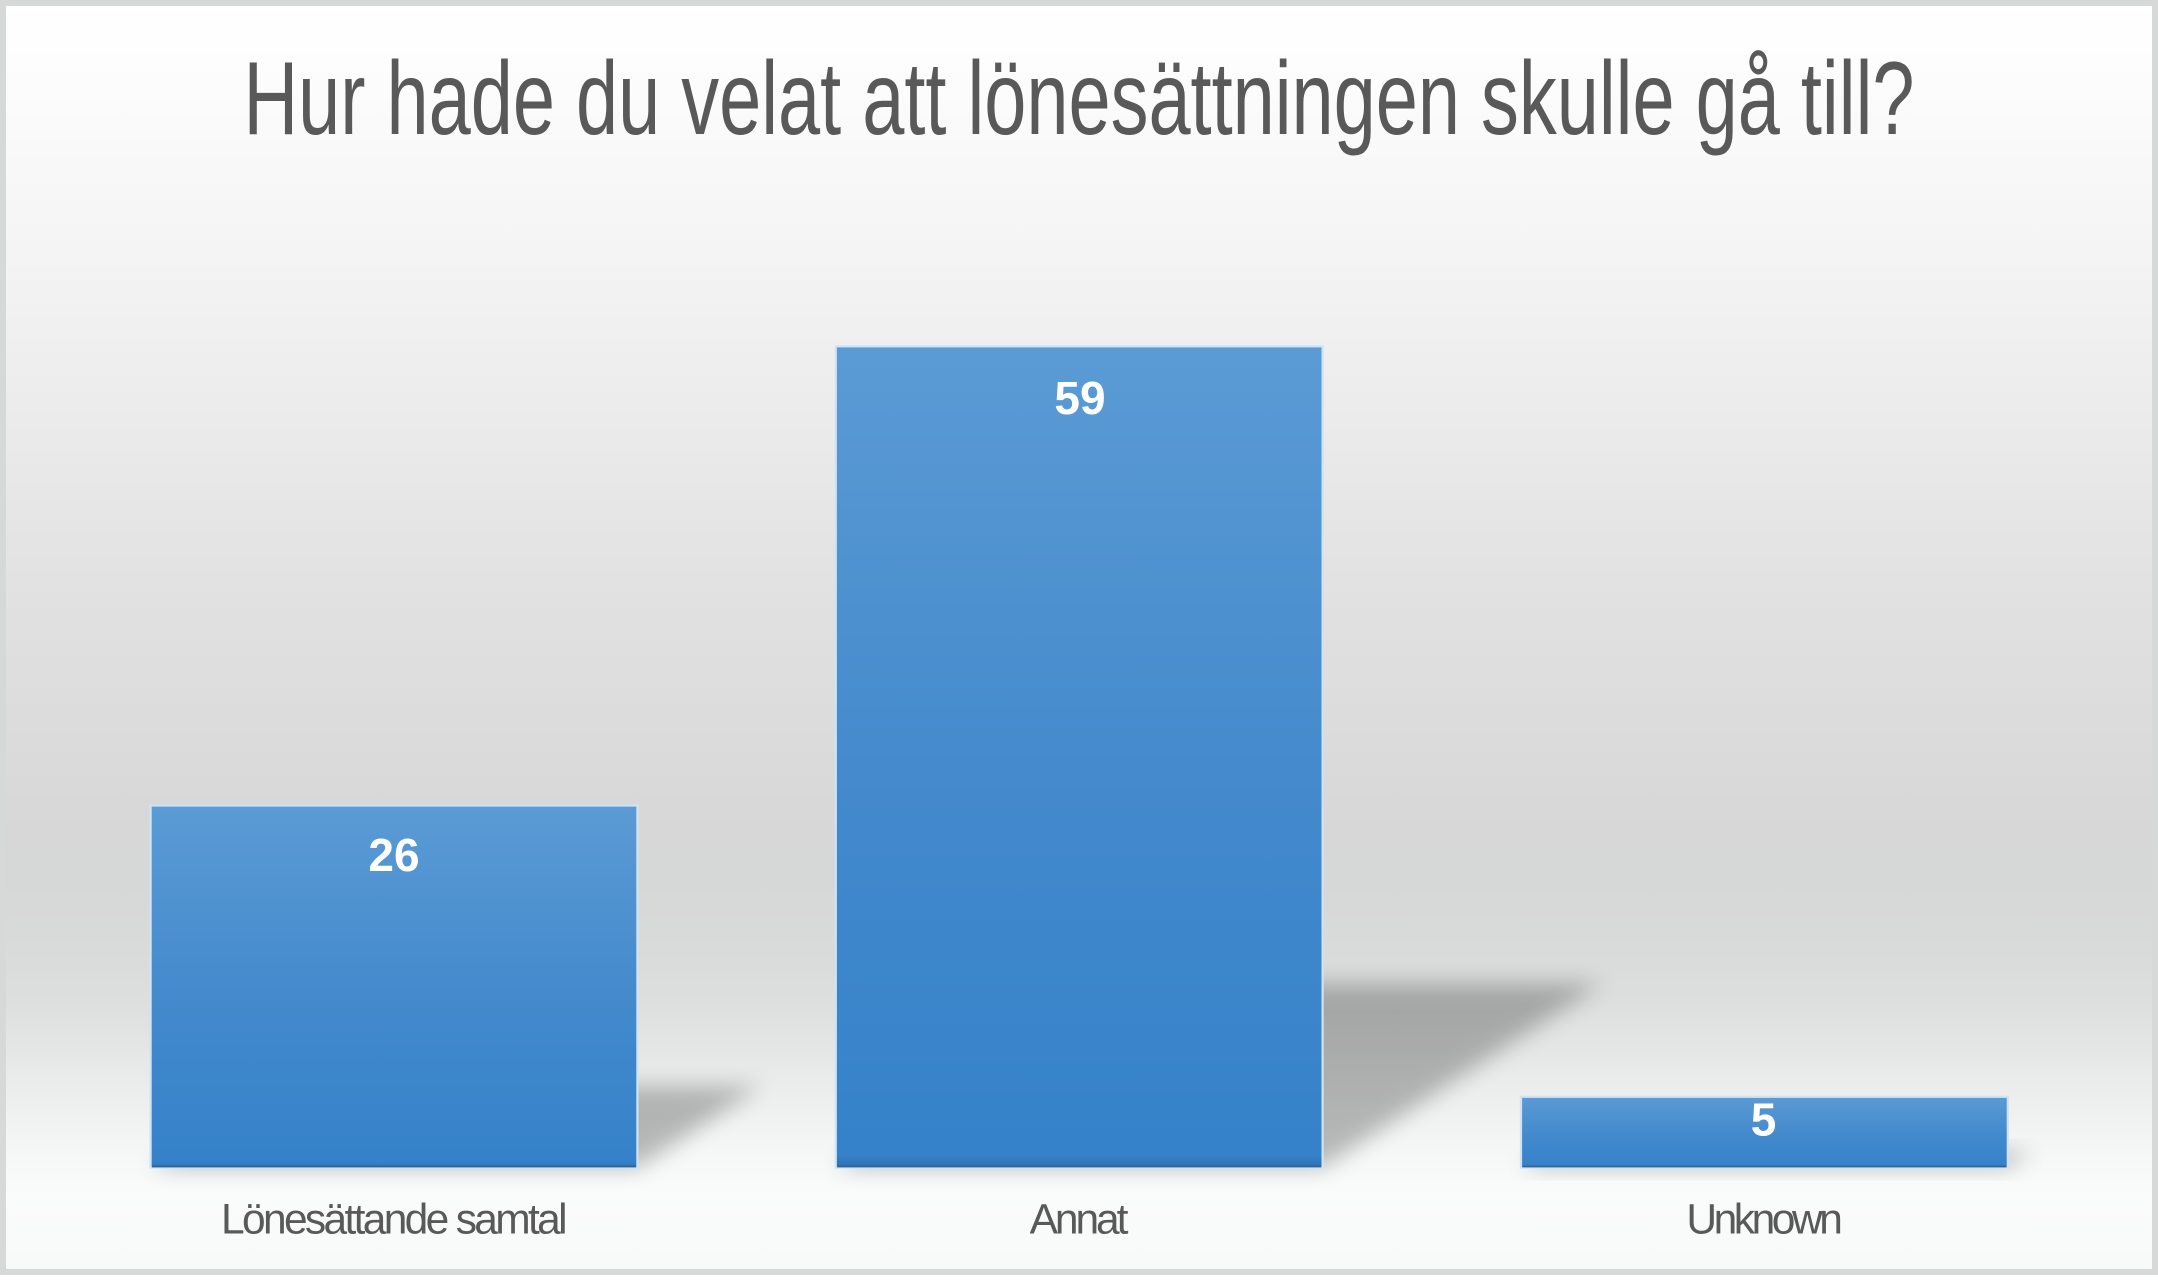 The height and width of the screenshot is (1280, 2158). What do you see at coordinates (394, 1219) in the screenshot?
I see `svg-text: Lönesättande samtal` at bounding box center [394, 1219].